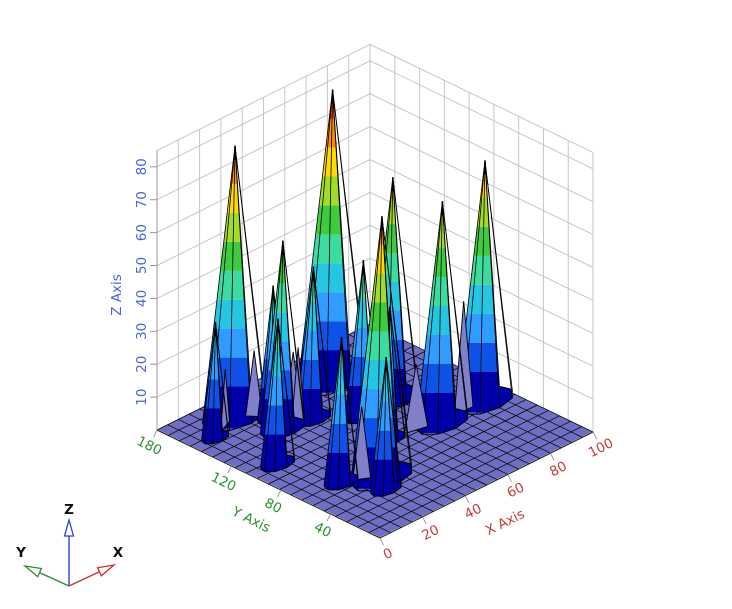 The height and width of the screenshot is (609, 732). I want to click on gizmo-y-arrow, so click(46, 576).